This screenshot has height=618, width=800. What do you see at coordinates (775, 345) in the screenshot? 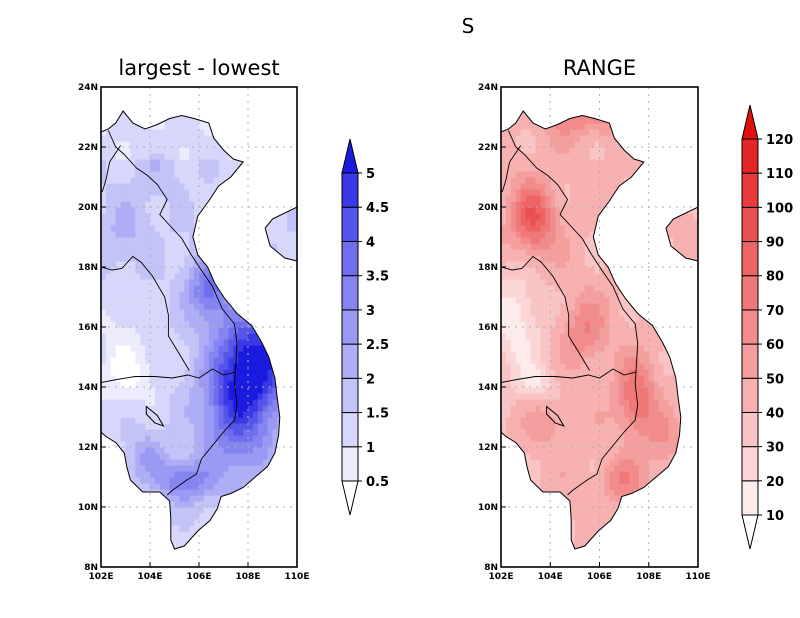
I see `colorbar-label: 60` at bounding box center [775, 345].